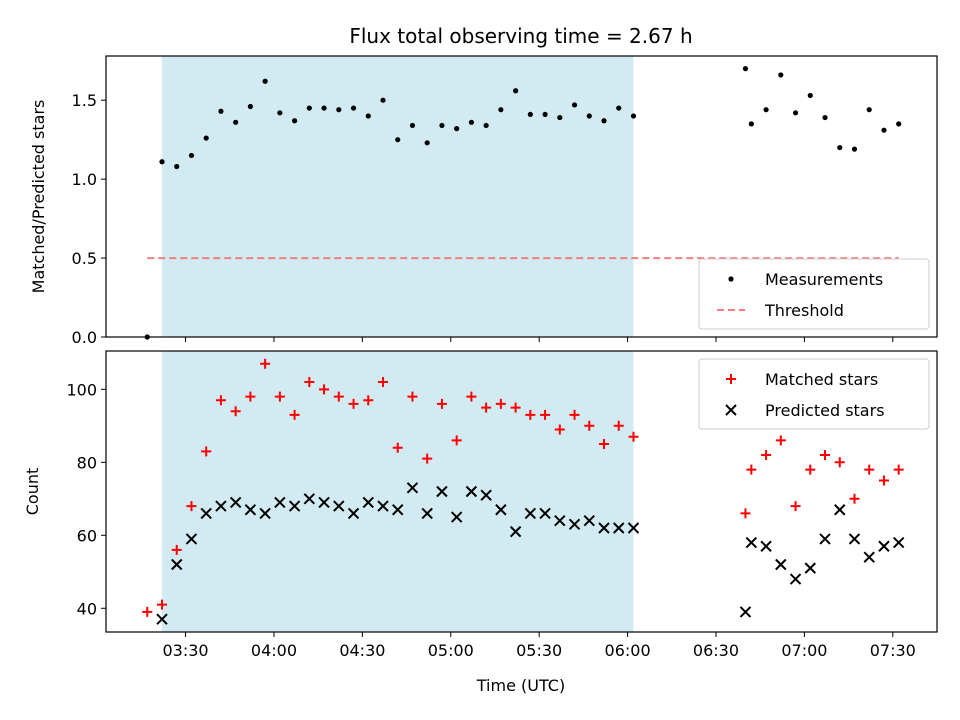 This screenshot has width=960, height=720. What do you see at coordinates (362, 650) in the screenshot?
I see `x-tick-label: 04:30` at bounding box center [362, 650].